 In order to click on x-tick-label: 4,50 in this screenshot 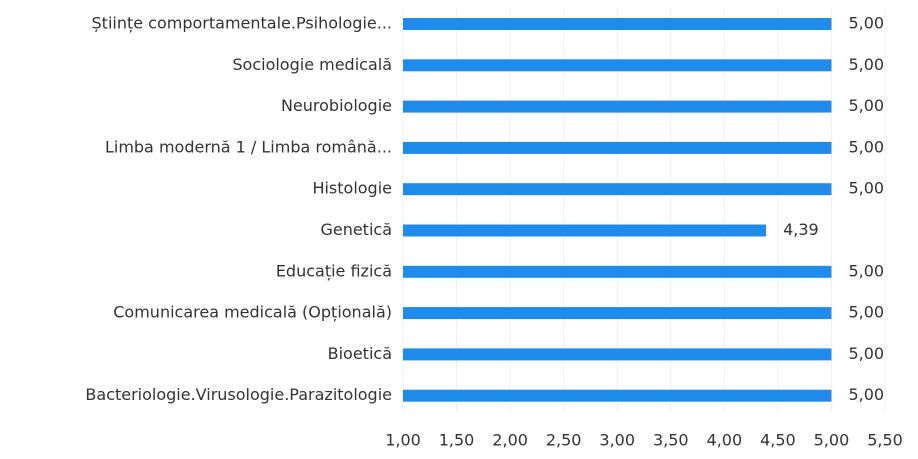, I will do `click(778, 440)`.